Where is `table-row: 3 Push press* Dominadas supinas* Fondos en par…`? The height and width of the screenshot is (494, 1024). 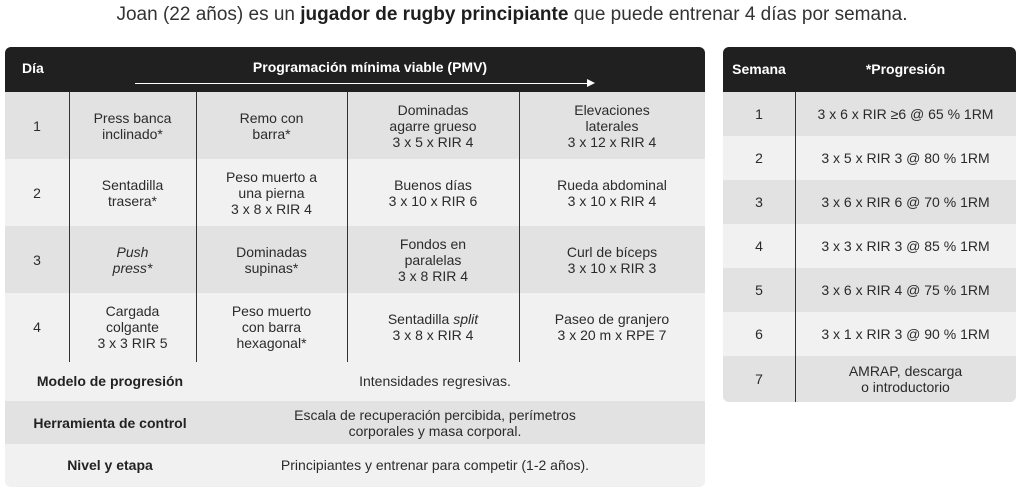
table-row: 3 Push press* Dominadas supinas* Fondos en par… is located at coordinates (355, 259).